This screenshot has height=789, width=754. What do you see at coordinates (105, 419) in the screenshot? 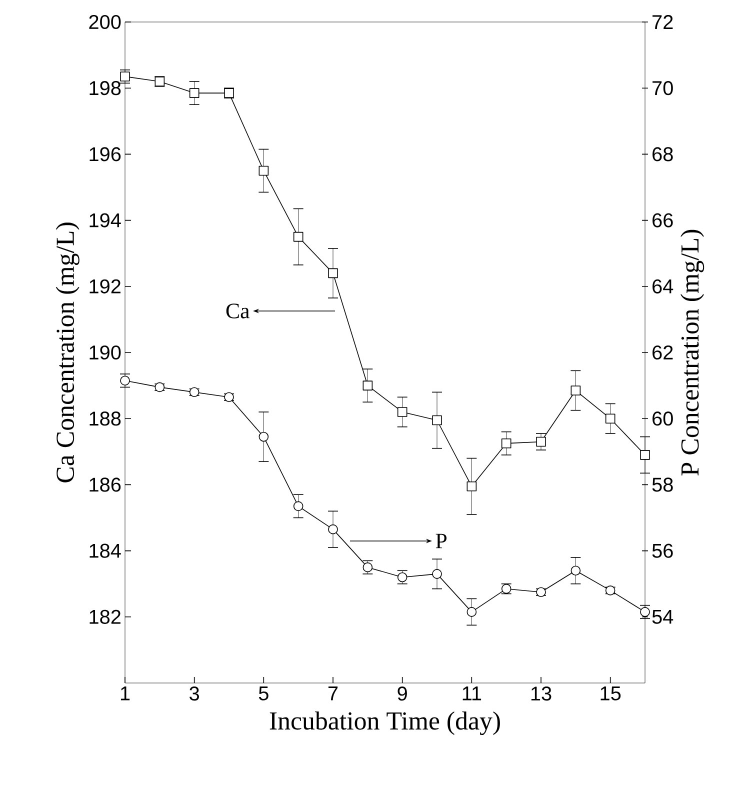
I see `y-tick-label: 188` at bounding box center [105, 419].